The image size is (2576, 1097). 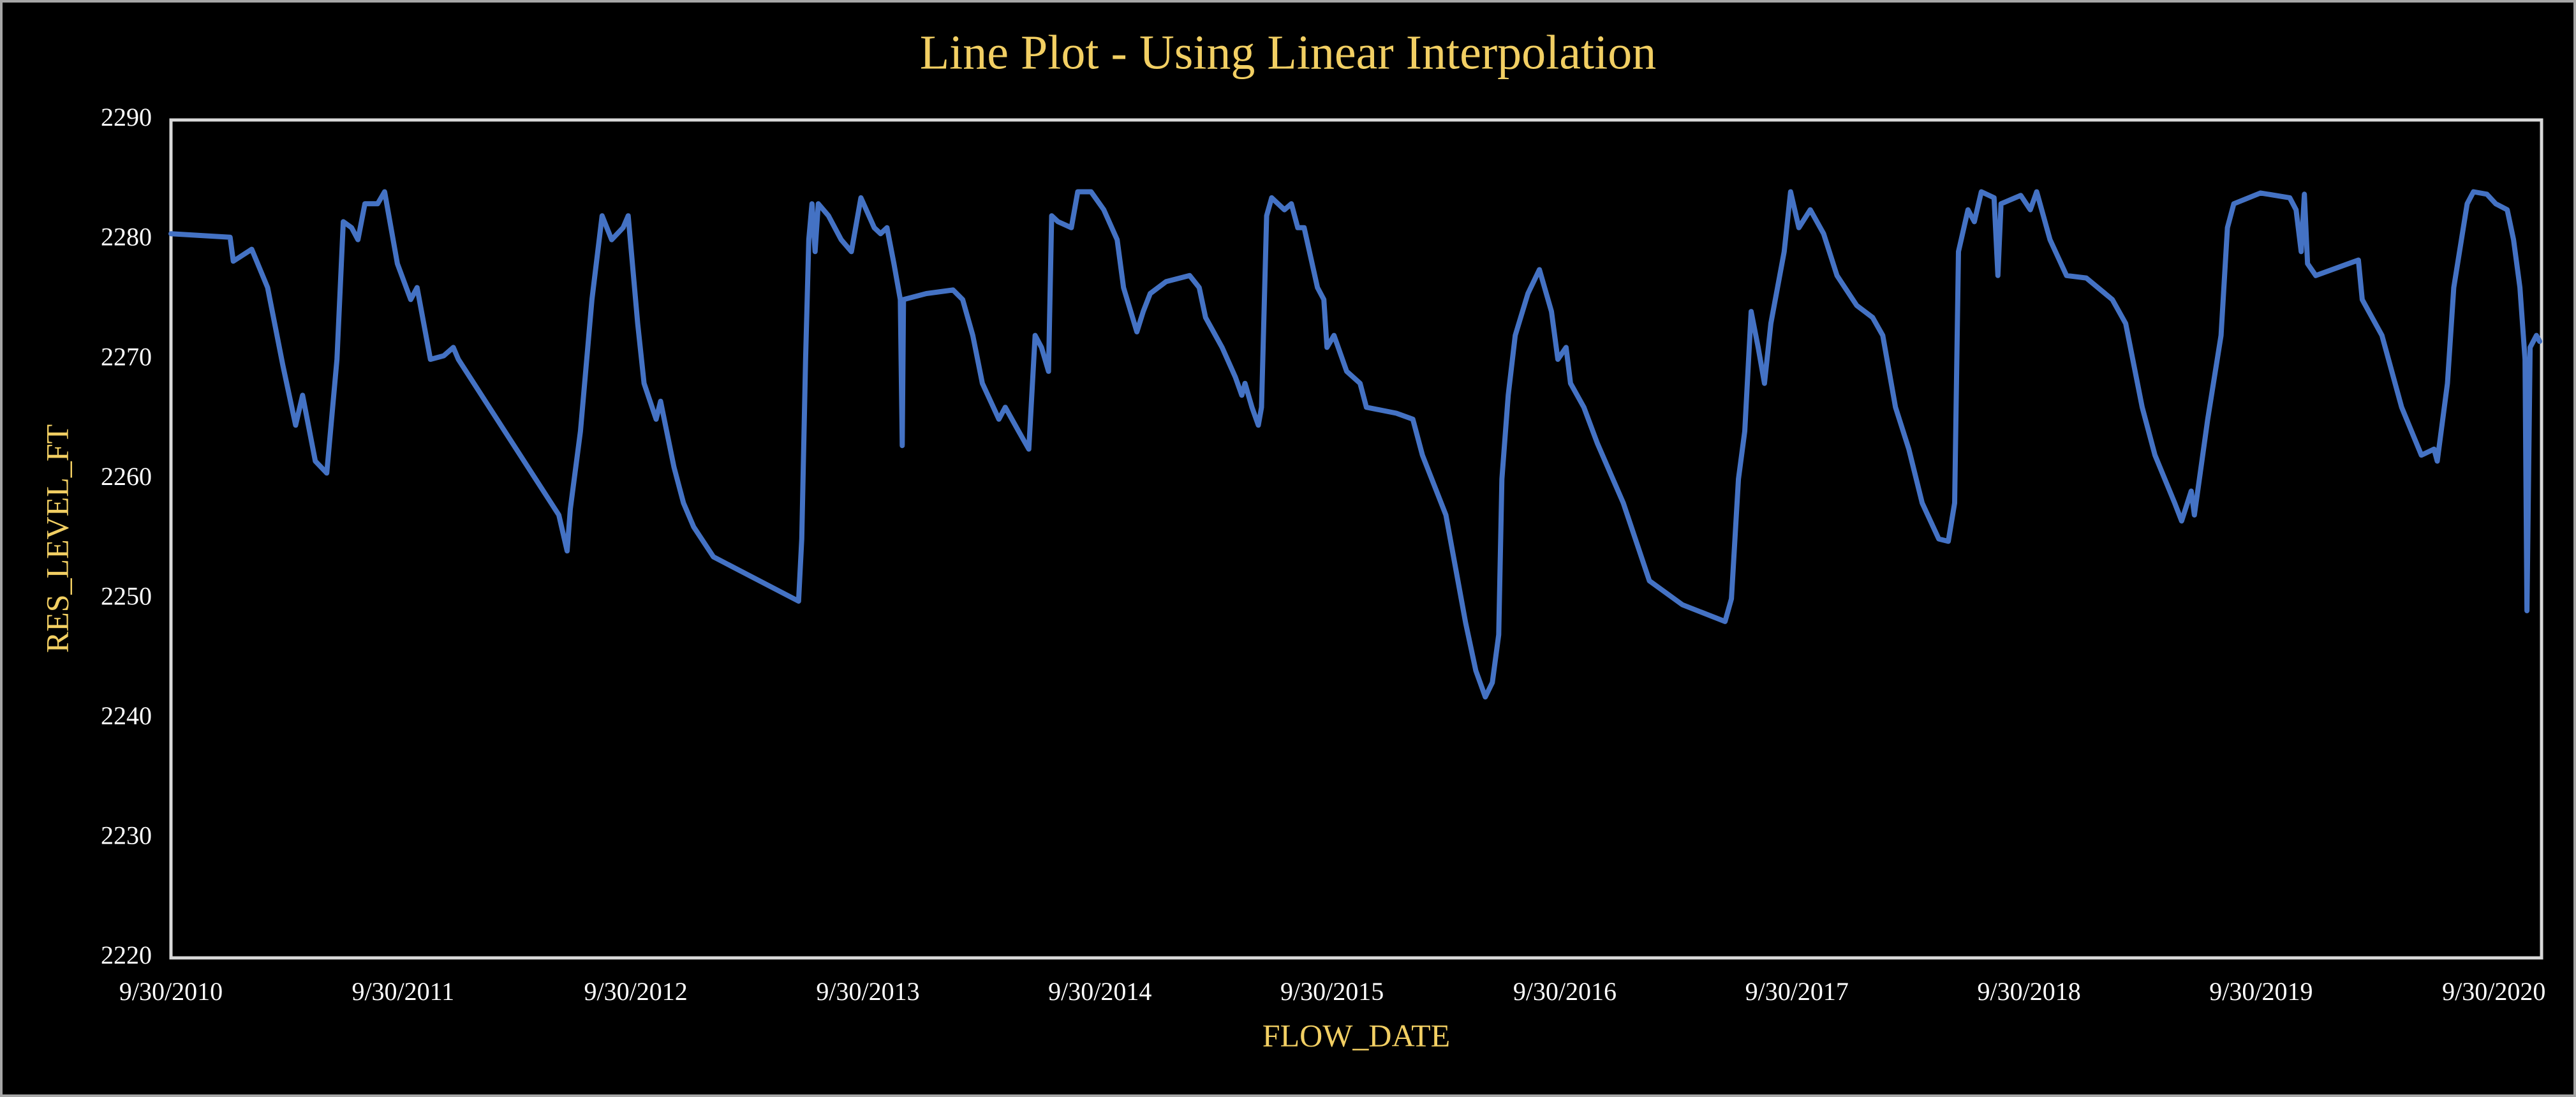 I want to click on x-tick-label: 9/30/2014, so click(x=1099, y=992).